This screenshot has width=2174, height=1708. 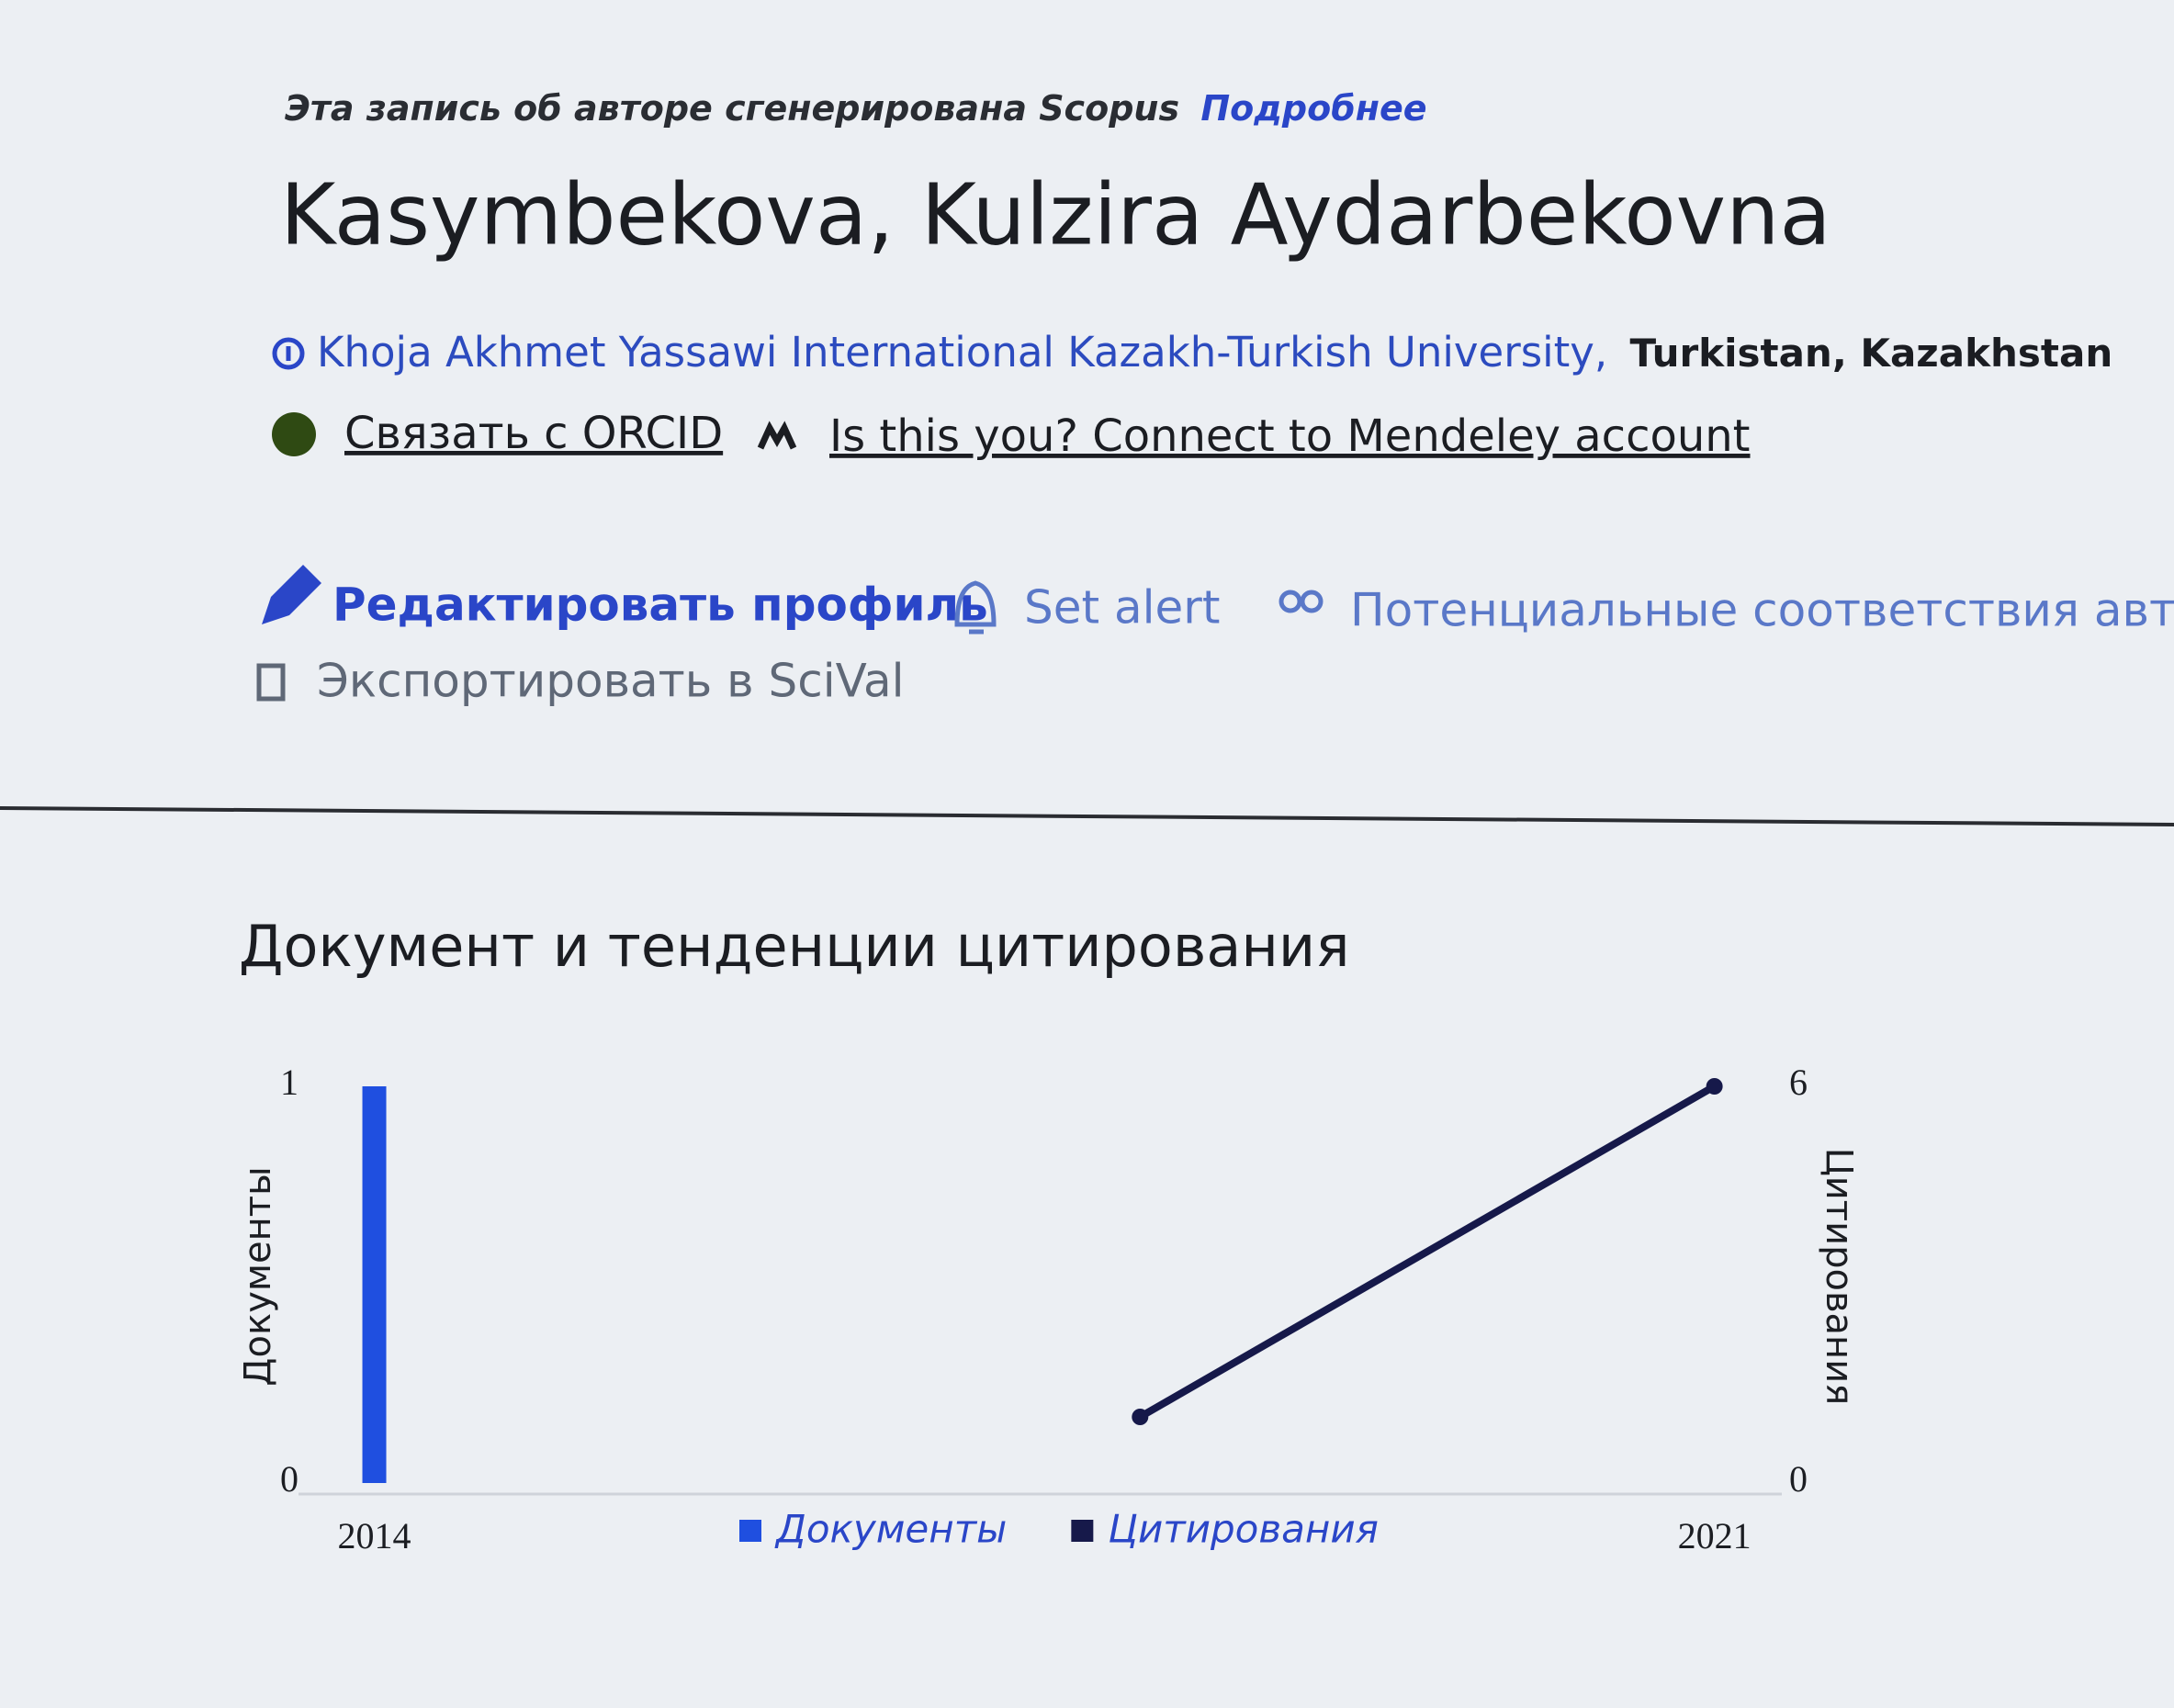 What do you see at coordinates (976, 608) in the screenshot?
I see `bell-icon` at bounding box center [976, 608].